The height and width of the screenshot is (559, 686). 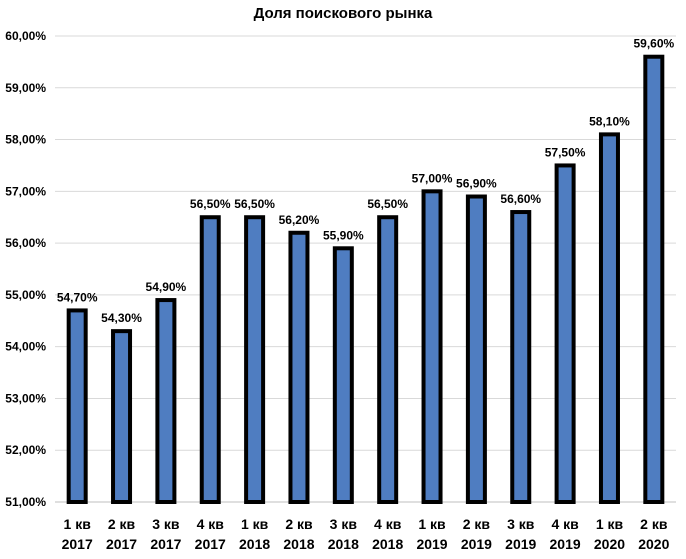 What do you see at coordinates (166, 524) in the screenshot?
I see `x-tick-label-2-line1: 3 кв` at bounding box center [166, 524].